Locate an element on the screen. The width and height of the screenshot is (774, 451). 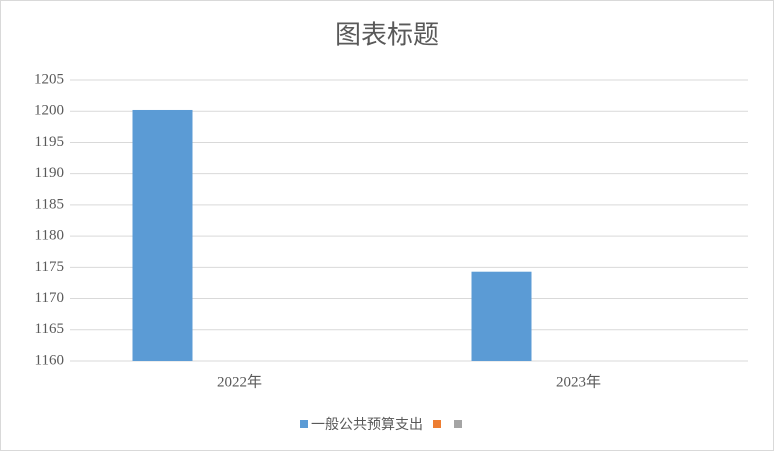
x-tick-label: 2022年 is located at coordinates (239, 381).